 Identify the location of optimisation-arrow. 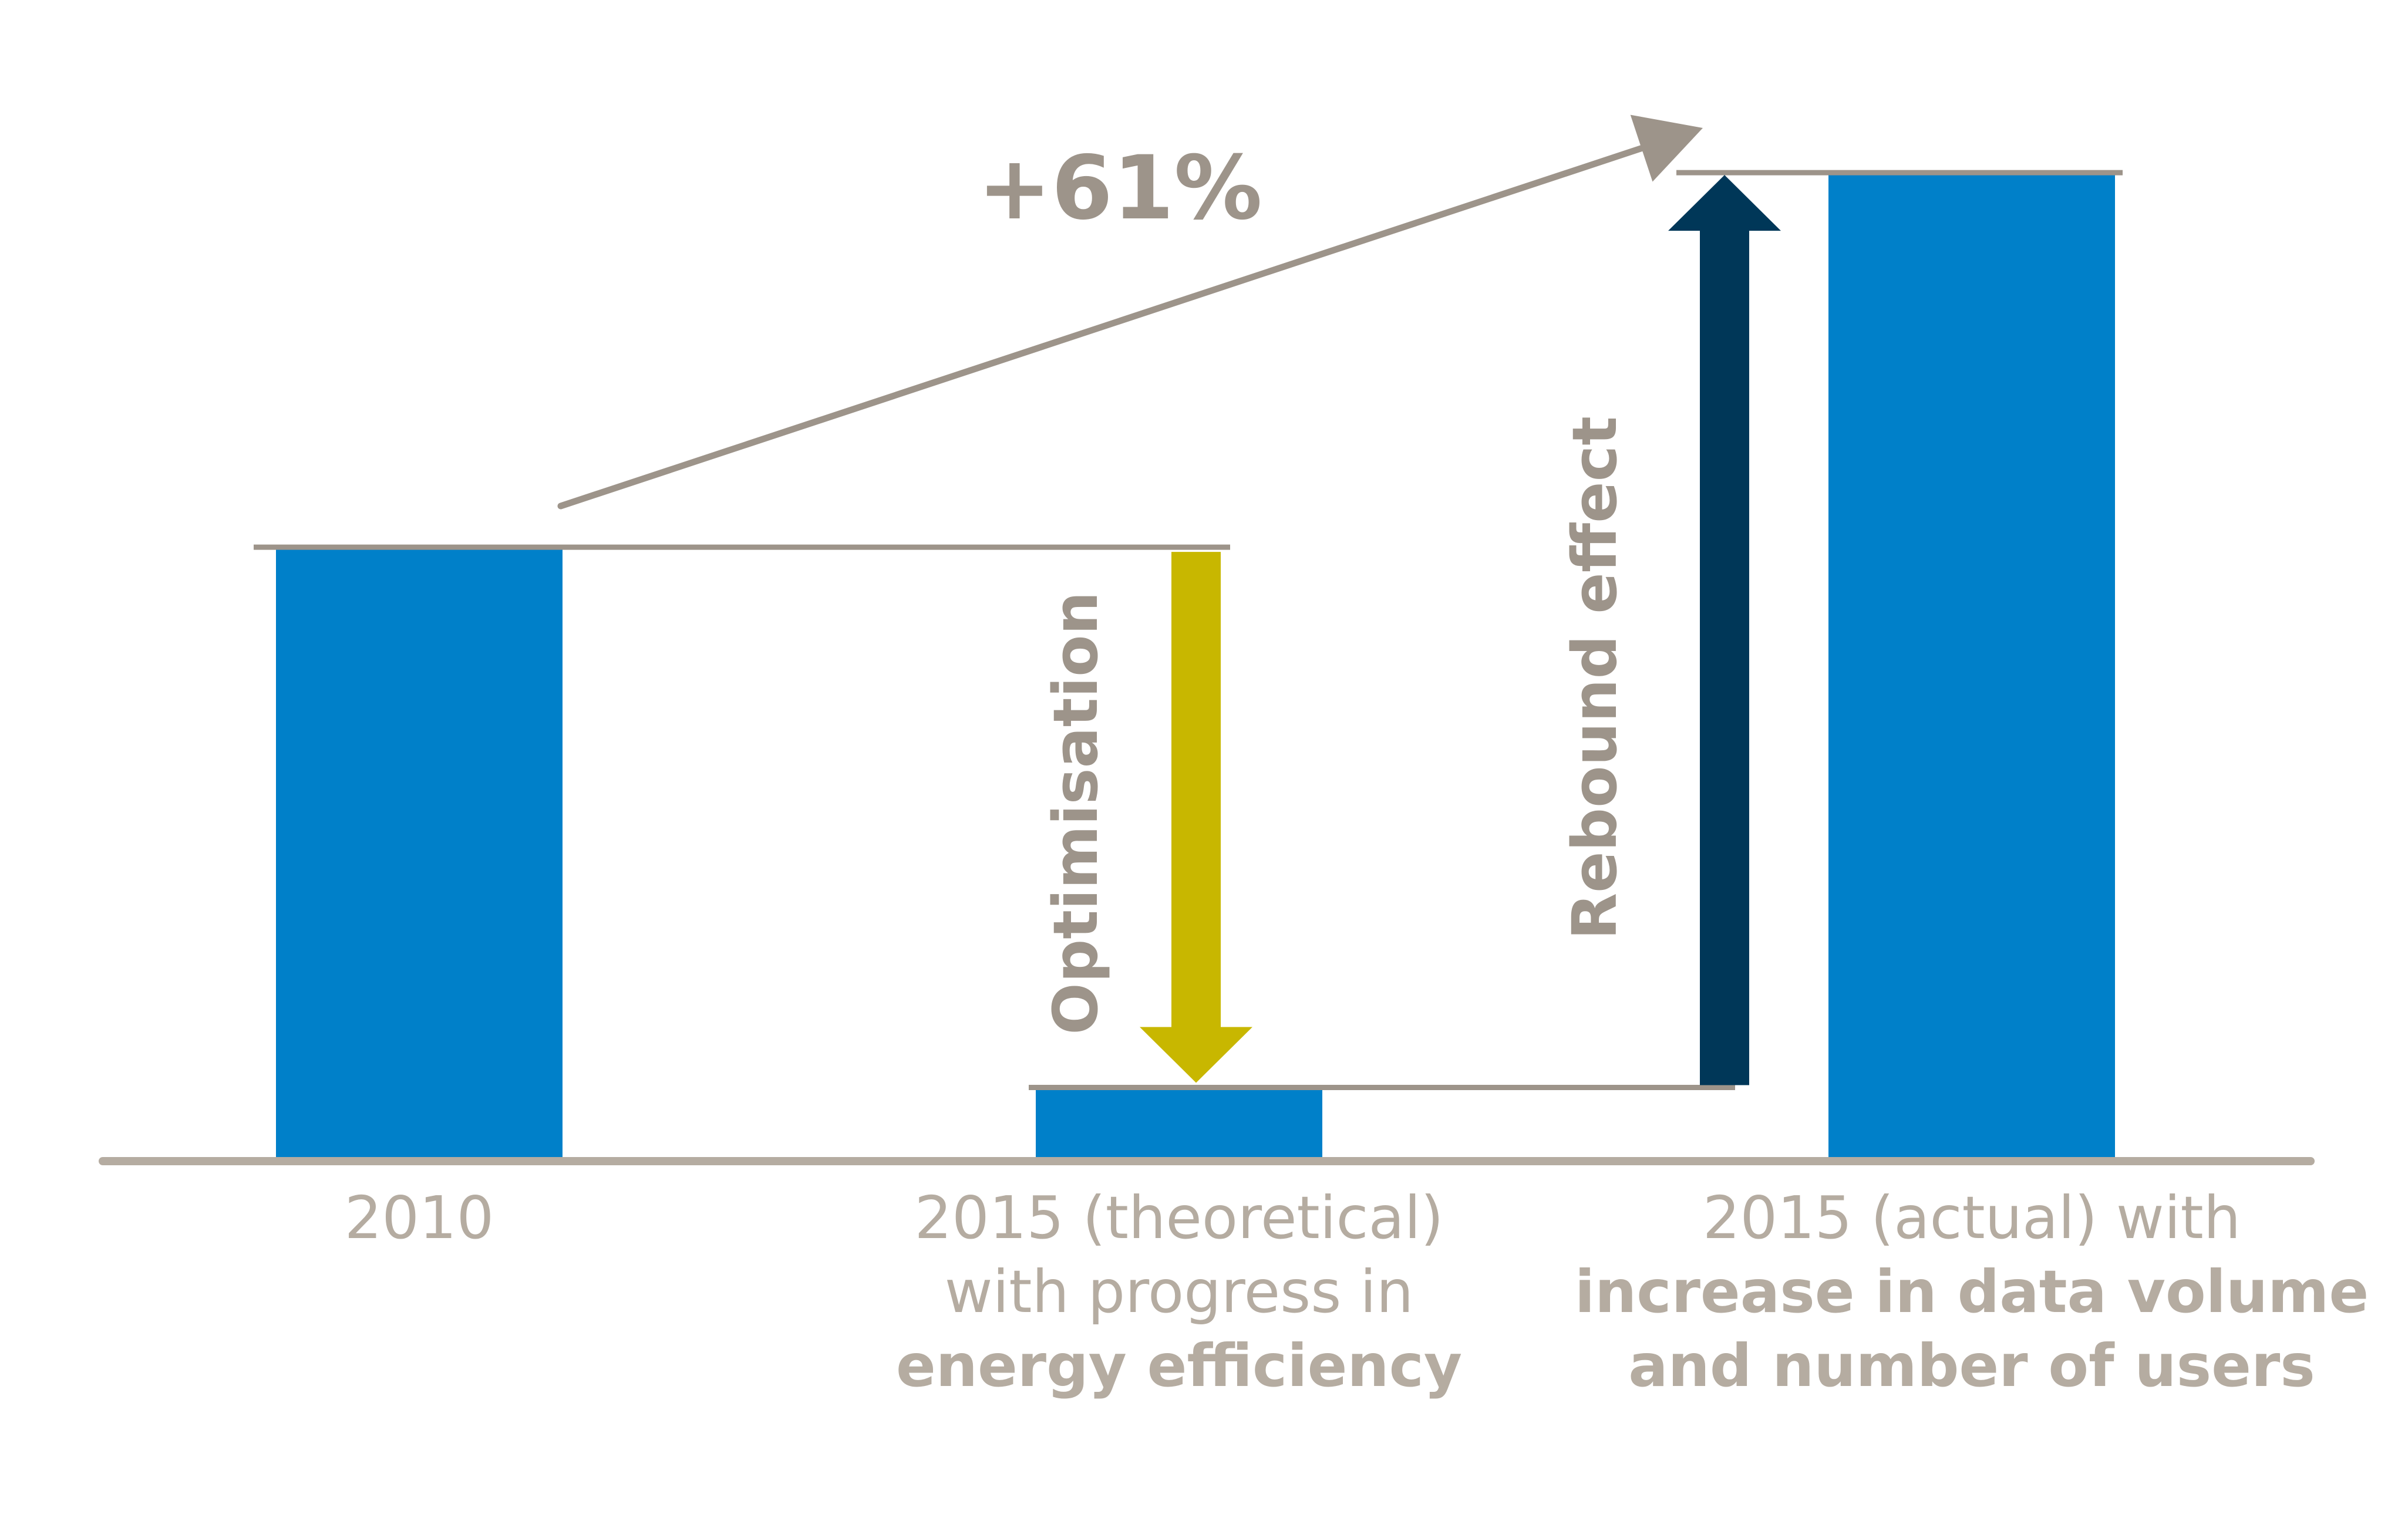
(1196, 817).